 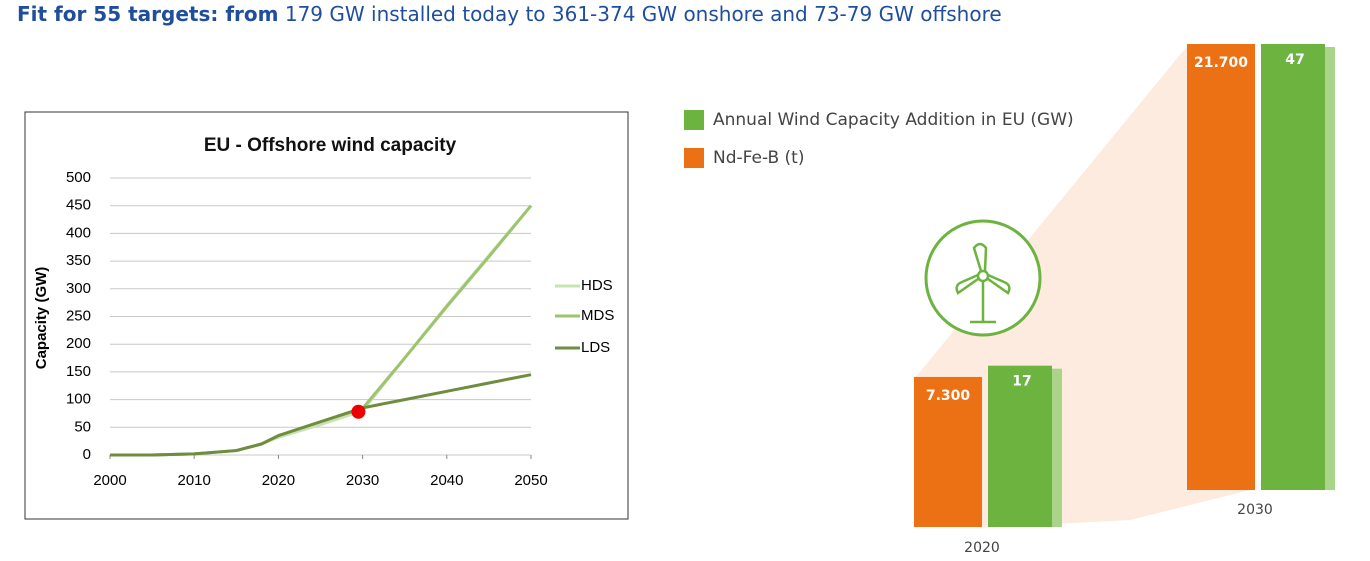 What do you see at coordinates (78, 260) in the screenshot?
I see `y-tick-label: 350` at bounding box center [78, 260].